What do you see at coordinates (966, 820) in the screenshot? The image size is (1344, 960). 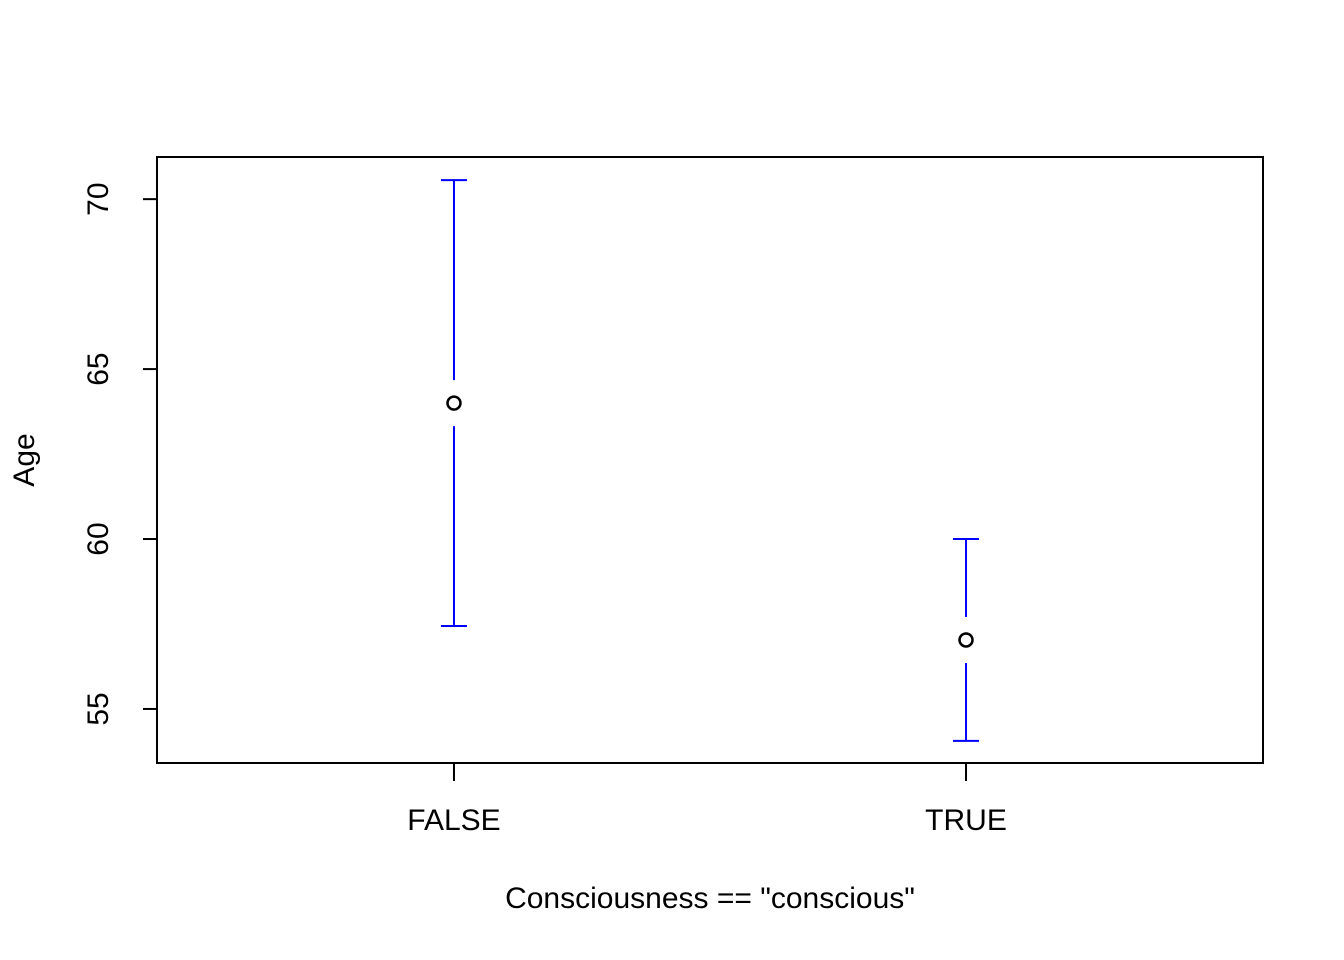 I see `x-tick-label: TRUE` at bounding box center [966, 820].